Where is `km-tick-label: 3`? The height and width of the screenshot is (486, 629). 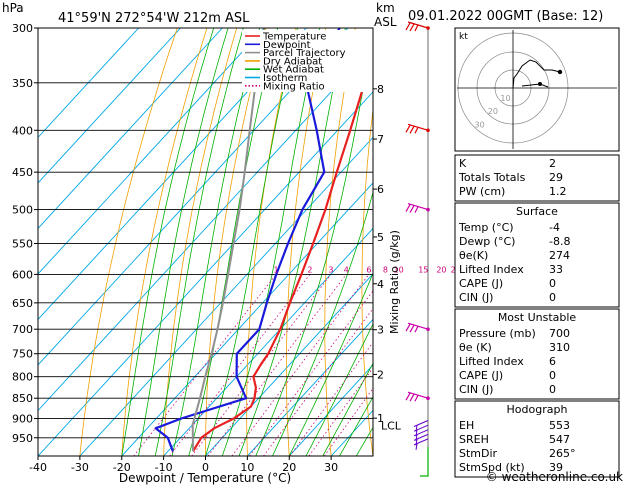
km-tick-label: 3 is located at coordinates (380, 330).